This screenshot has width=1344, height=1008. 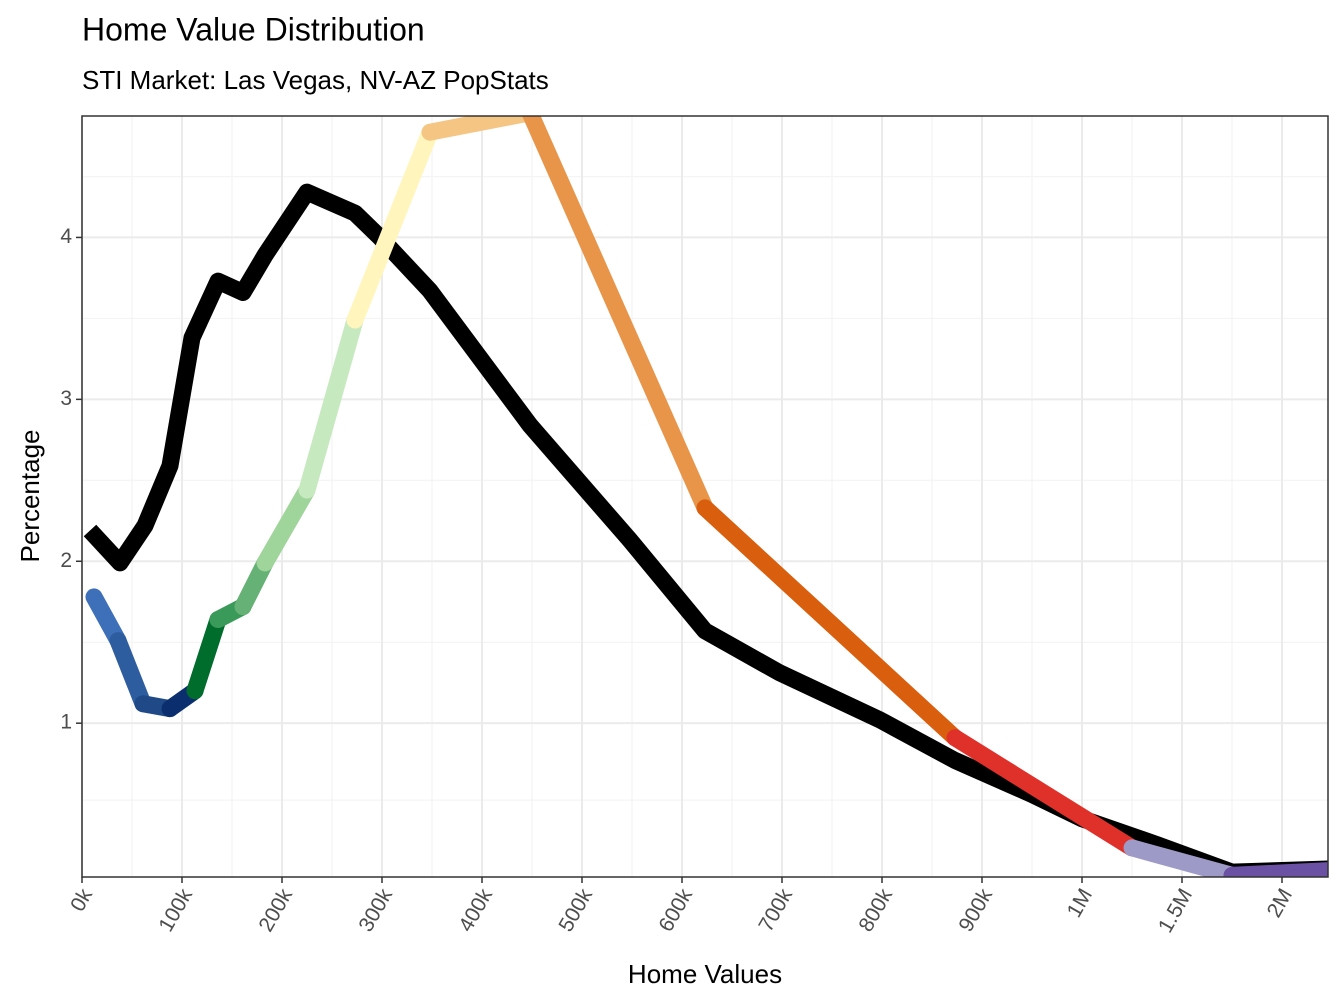 What do you see at coordinates (675, 909) in the screenshot?
I see `x-tick-label: 600k` at bounding box center [675, 909].